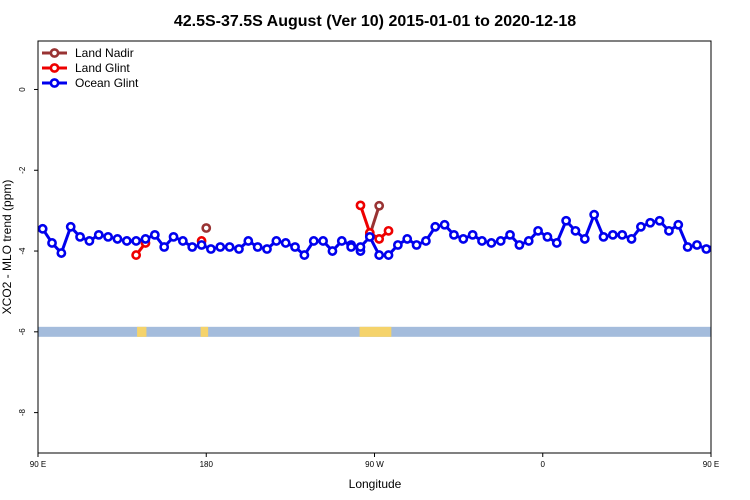  What do you see at coordinates (102, 68) in the screenshot?
I see `legend-label-land-glint: Land Glint` at bounding box center [102, 68].